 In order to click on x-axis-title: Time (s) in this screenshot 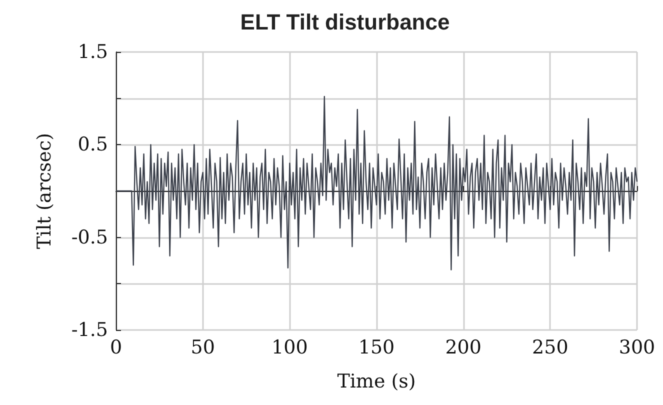, I will do `click(376, 381)`.